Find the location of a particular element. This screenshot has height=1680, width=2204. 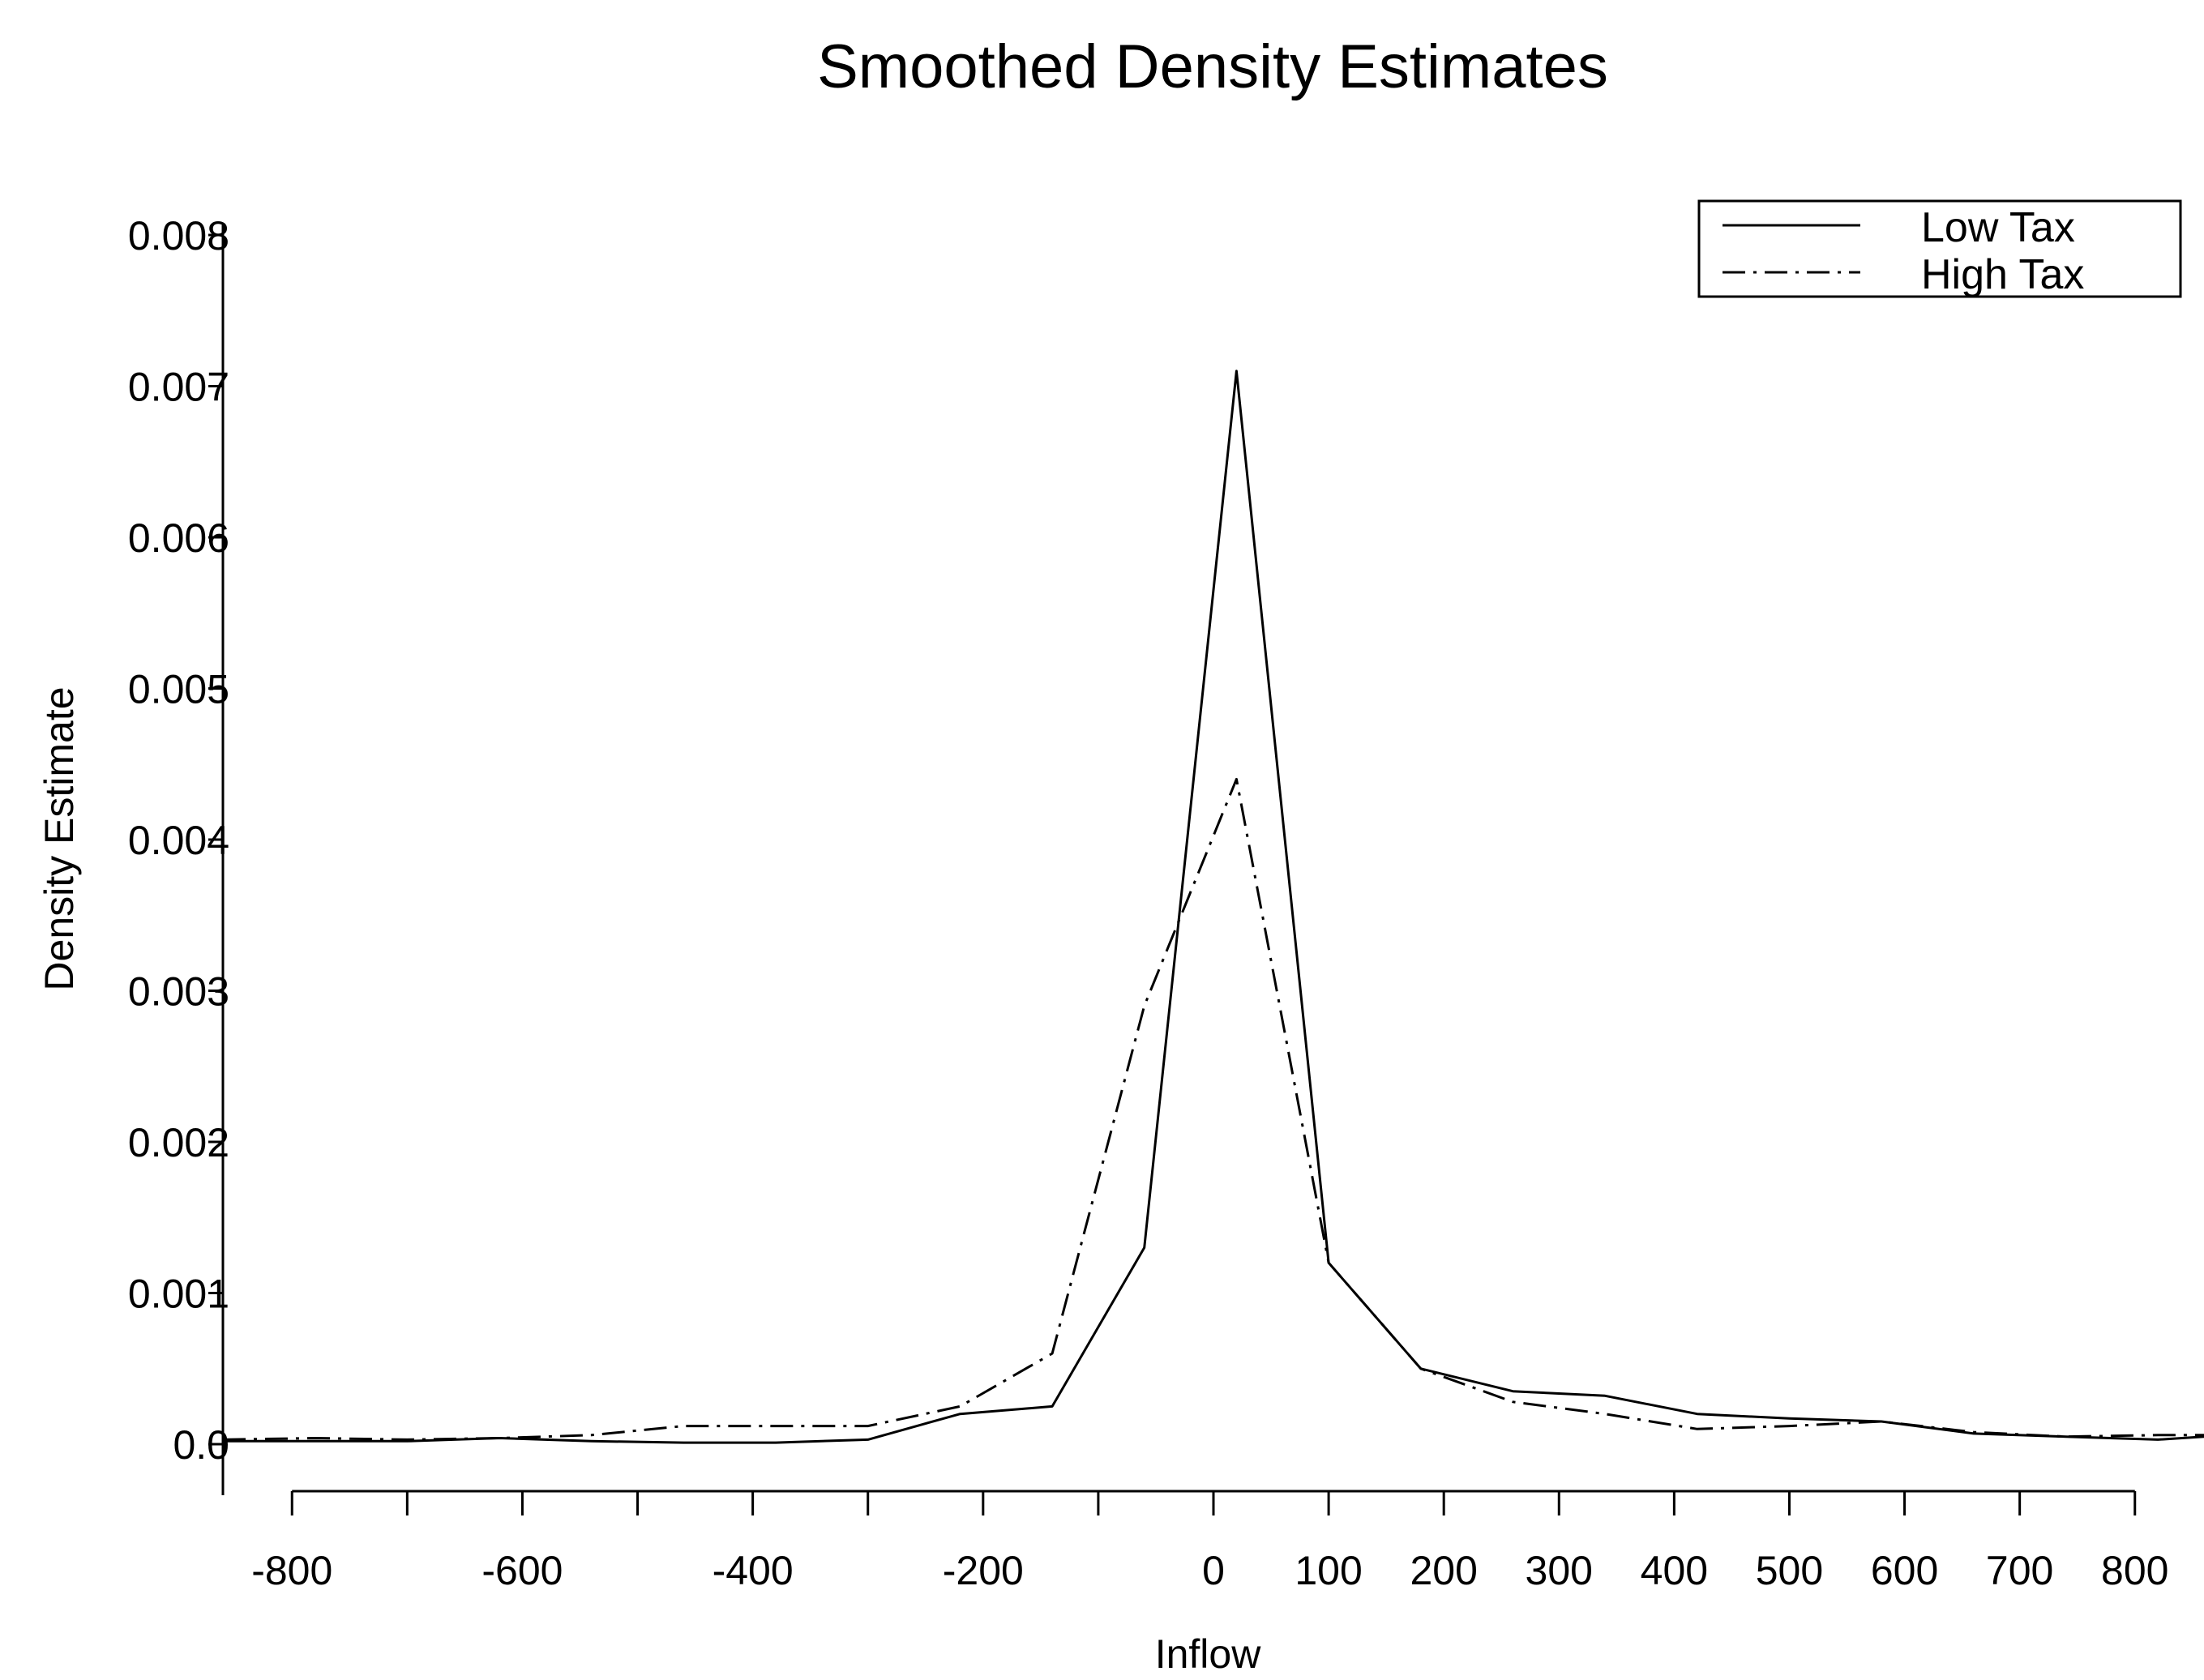

x-tick-label: -400 is located at coordinates (753, 1570).